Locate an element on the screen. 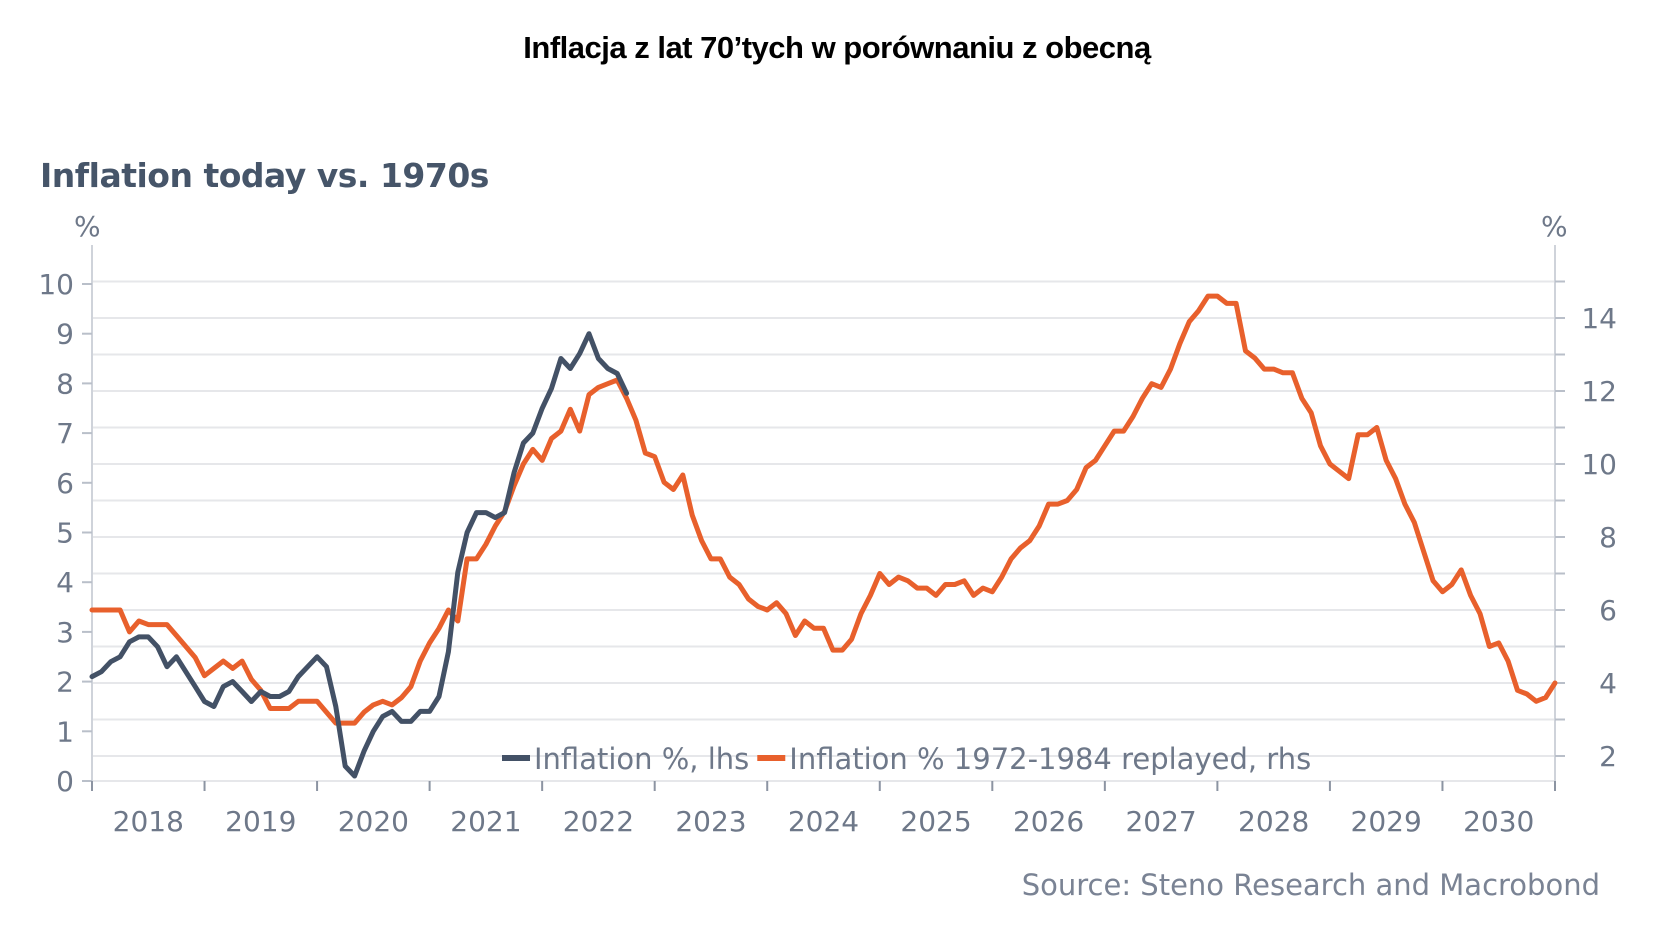  left-tick-label: 9 is located at coordinates (65, 334).